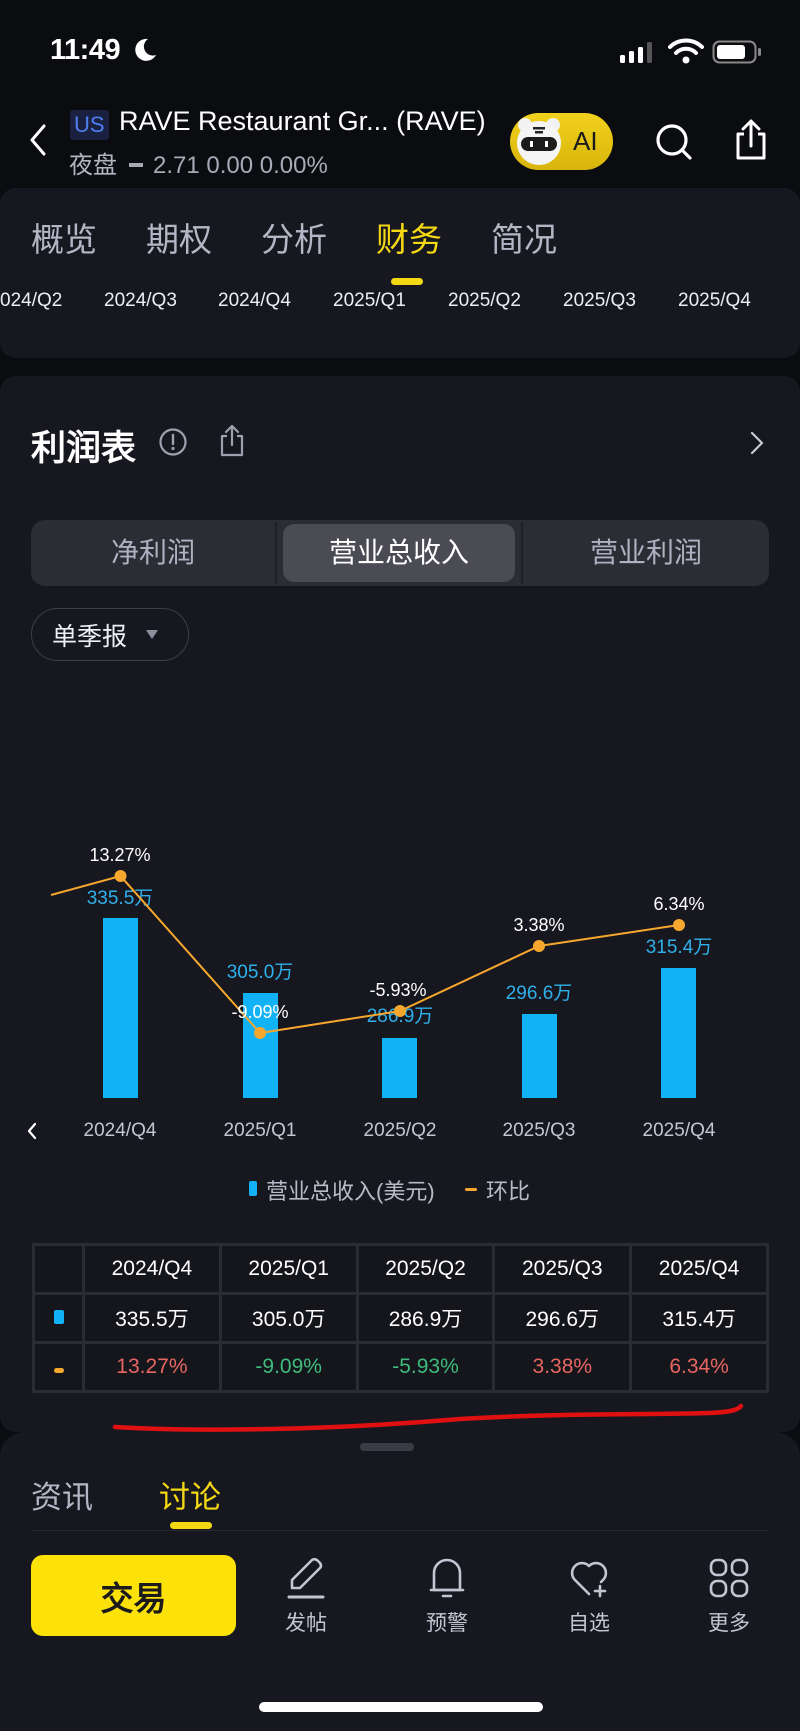 Image resolution: width=800 pixels, height=1731 pixels. I want to click on price-change: 0.00, so click(230, 165).